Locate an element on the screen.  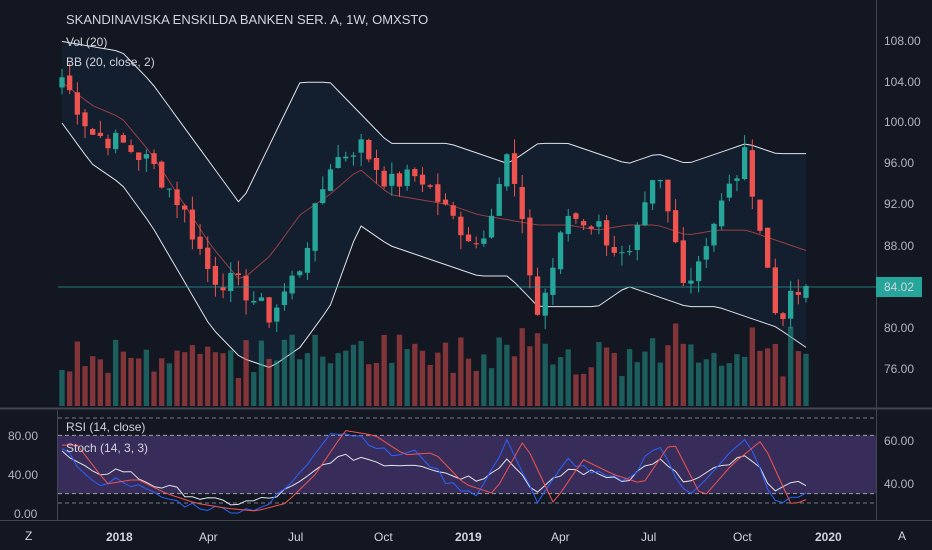
bollinger-legend: BB (20, close, 2) is located at coordinates (110, 62).